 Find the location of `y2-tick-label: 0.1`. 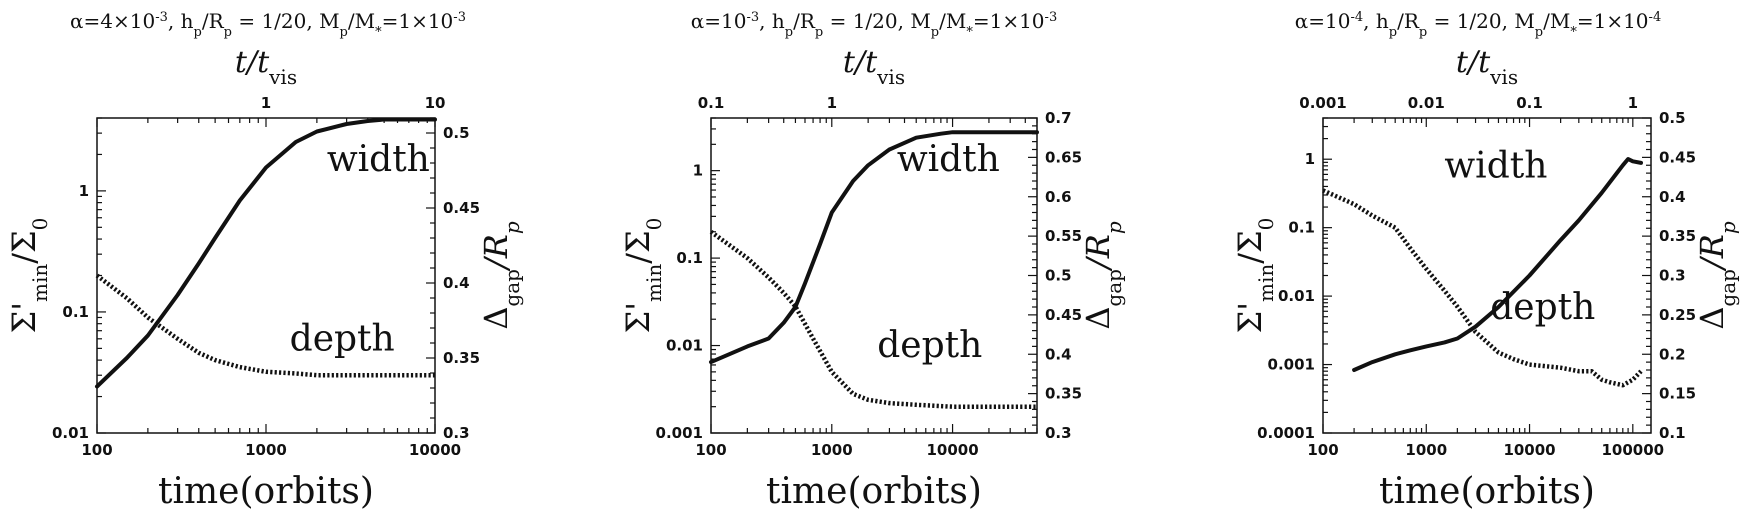

y2-tick-label: 0.1 is located at coordinates (1672, 433).